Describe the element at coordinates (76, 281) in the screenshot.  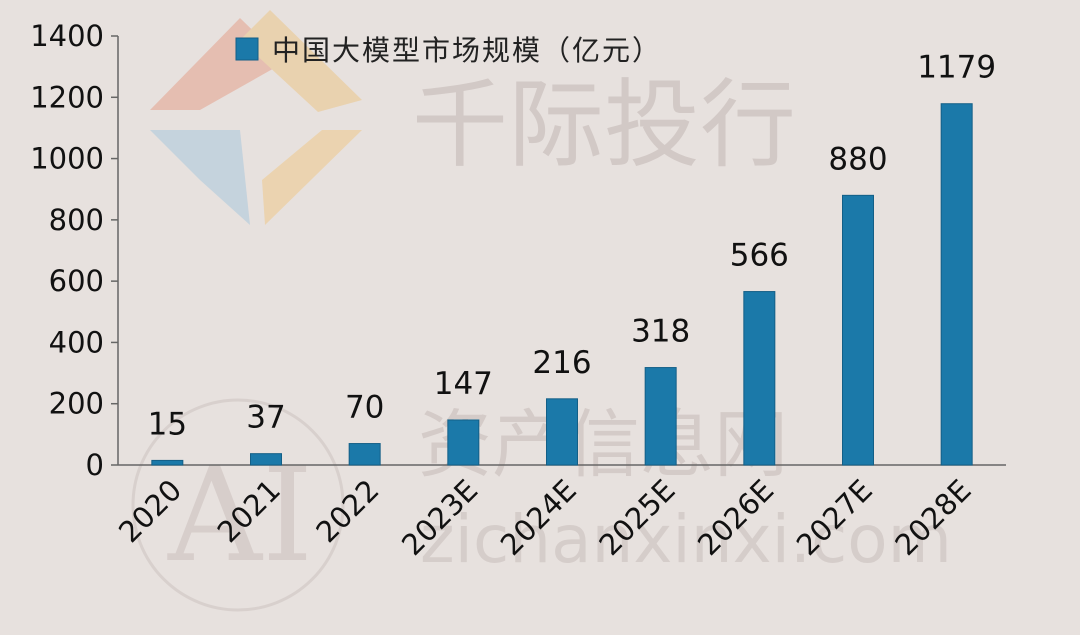
I see `y-tick-label: 600` at that location.